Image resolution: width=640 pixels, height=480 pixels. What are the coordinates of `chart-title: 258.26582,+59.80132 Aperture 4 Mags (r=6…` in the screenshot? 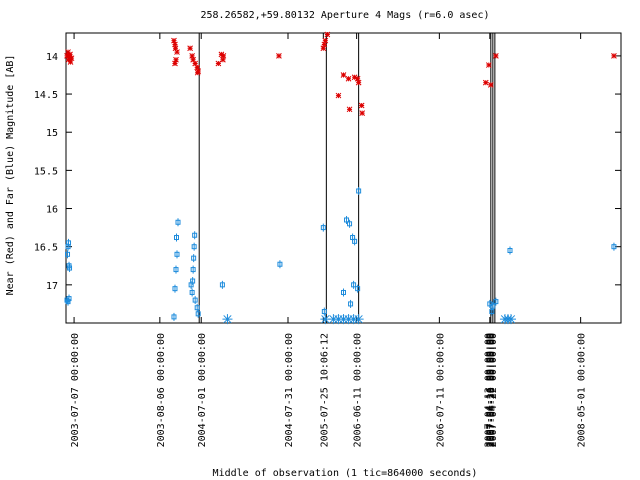 It's located at (345, 15).